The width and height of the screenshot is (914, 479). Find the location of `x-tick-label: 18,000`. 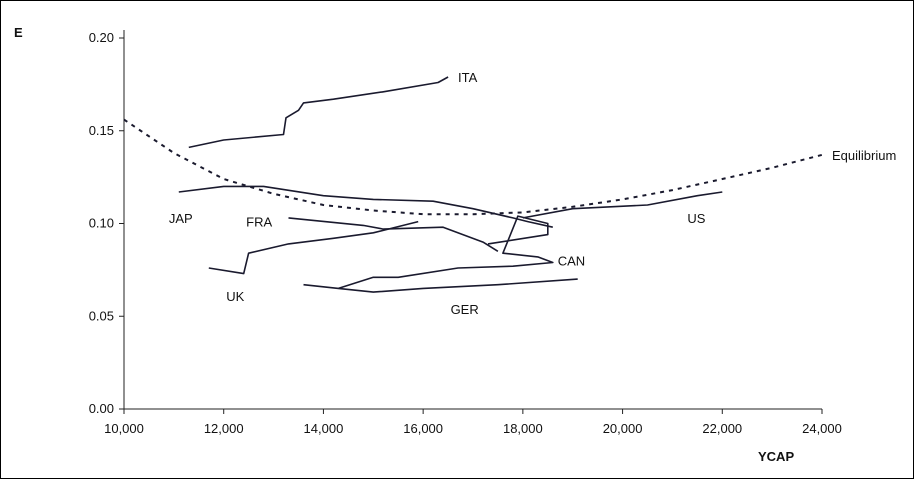

x-tick-label: 18,000 is located at coordinates (523, 428).